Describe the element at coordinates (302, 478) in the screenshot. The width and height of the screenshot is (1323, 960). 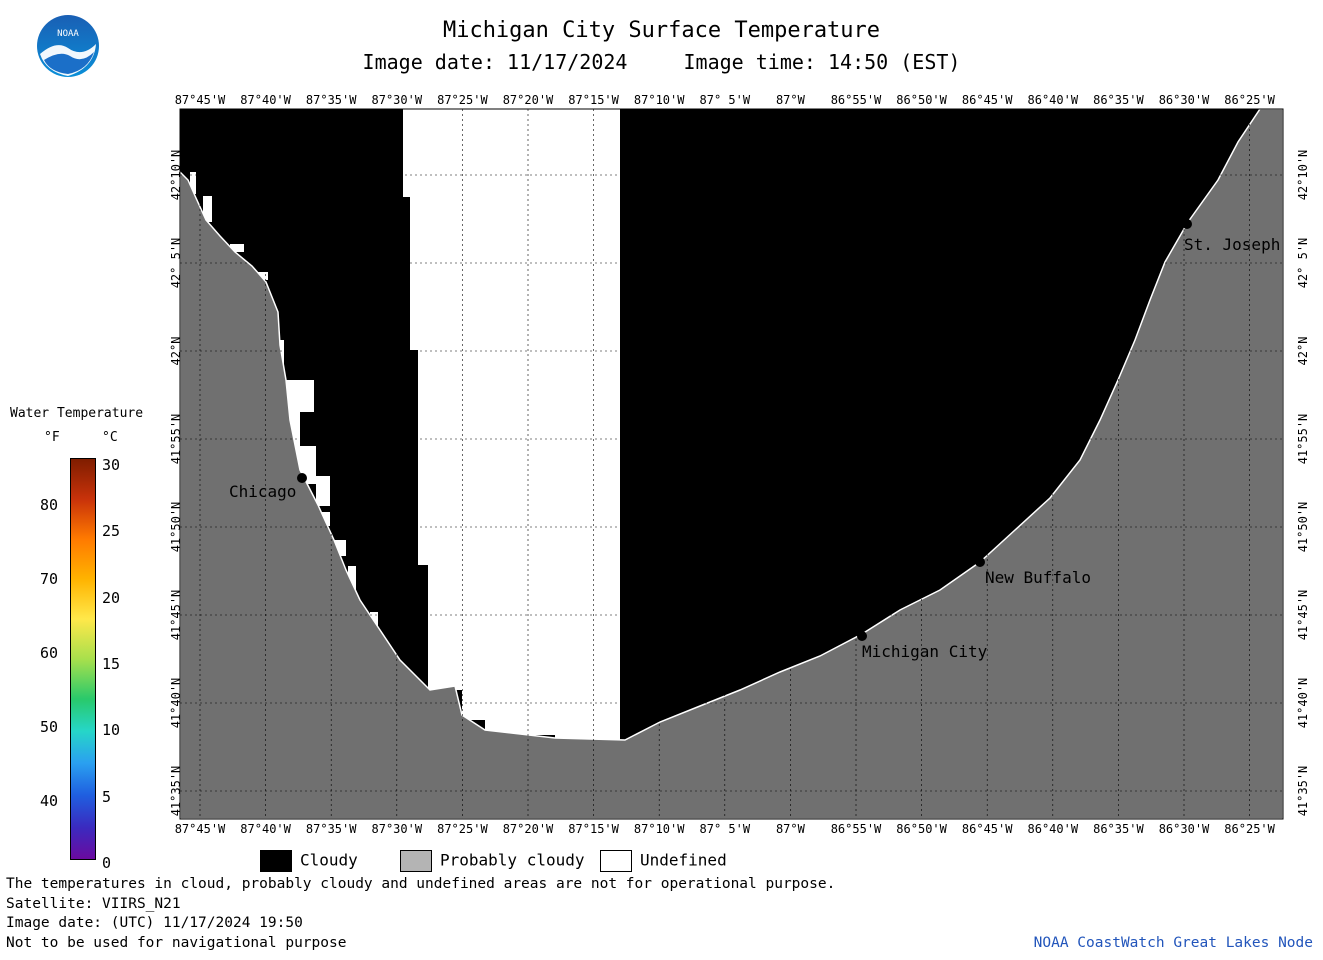
I see `chicago-marker` at that location.